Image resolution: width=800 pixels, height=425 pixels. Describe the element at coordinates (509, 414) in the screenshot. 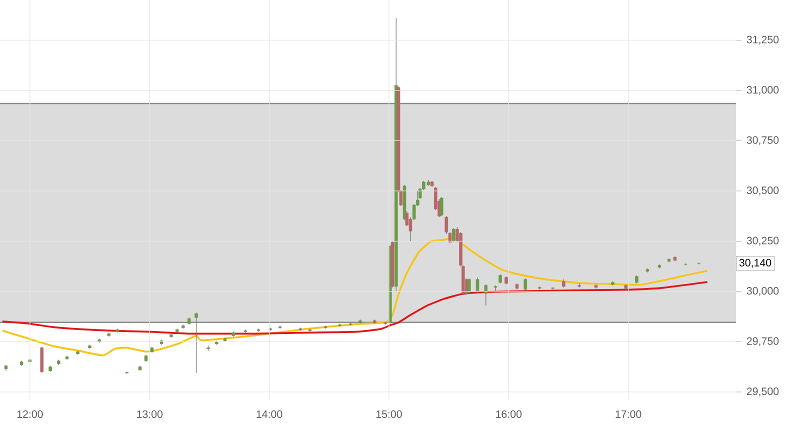

I see `x-tick-label: 16:00` at that location.